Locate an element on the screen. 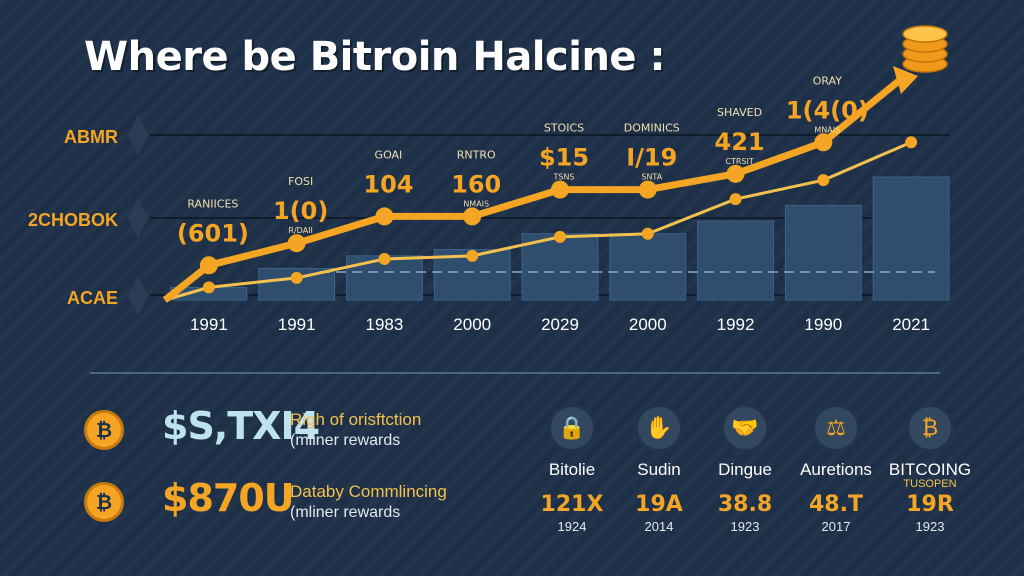 The width and height of the screenshot is (1024, 576). category-handshake: 🤝 Dingue 38.8 1923 is located at coordinates (745, 469).